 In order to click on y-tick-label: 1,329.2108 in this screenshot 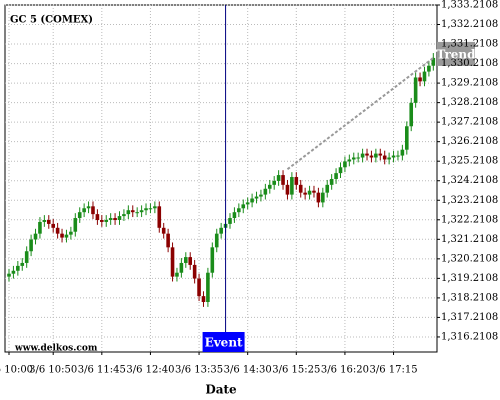, I will do `click(469, 83)`.